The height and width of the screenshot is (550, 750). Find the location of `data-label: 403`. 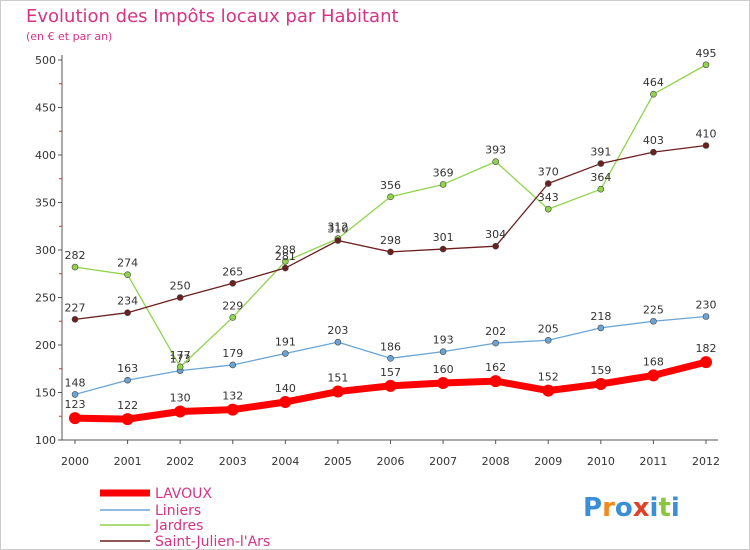

data-label: 403 is located at coordinates (653, 140).